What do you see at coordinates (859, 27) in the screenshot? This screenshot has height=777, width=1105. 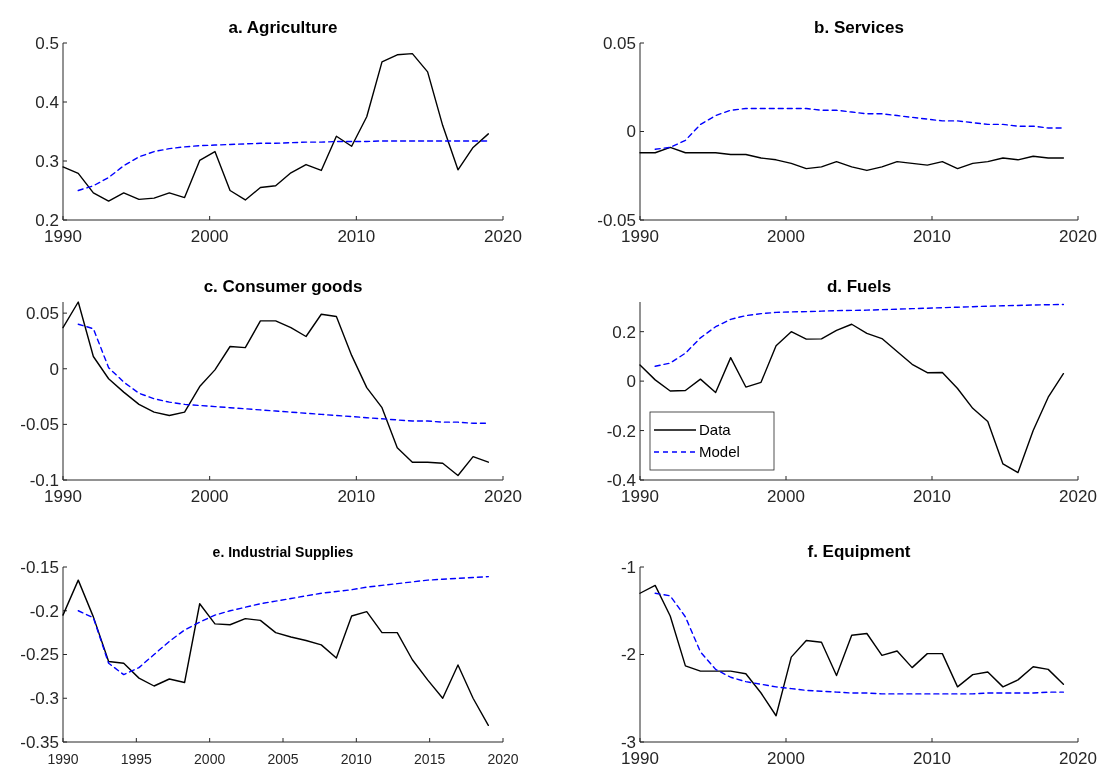 I see `chart-title: b. Services` at bounding box center [859, 27].